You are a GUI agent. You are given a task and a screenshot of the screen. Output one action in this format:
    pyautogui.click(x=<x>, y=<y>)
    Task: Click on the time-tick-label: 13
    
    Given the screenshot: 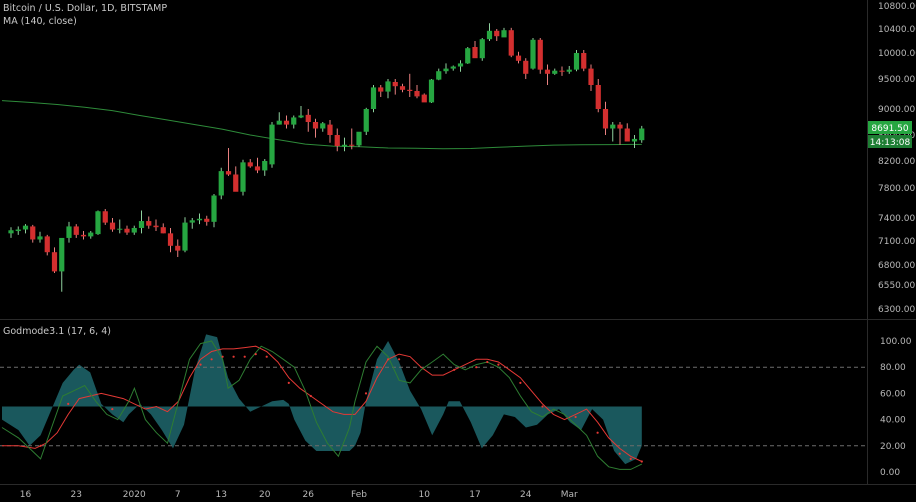 What is the action you would take?
    pyautogui.click(x=221, y=495)
    